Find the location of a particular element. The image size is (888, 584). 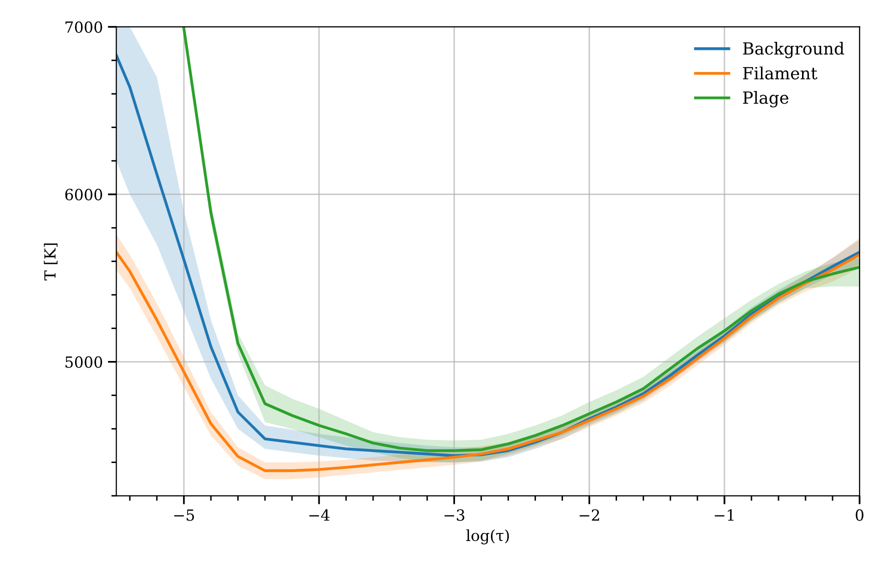

x-tick-label: 0 is located at coordinates (860, 515).